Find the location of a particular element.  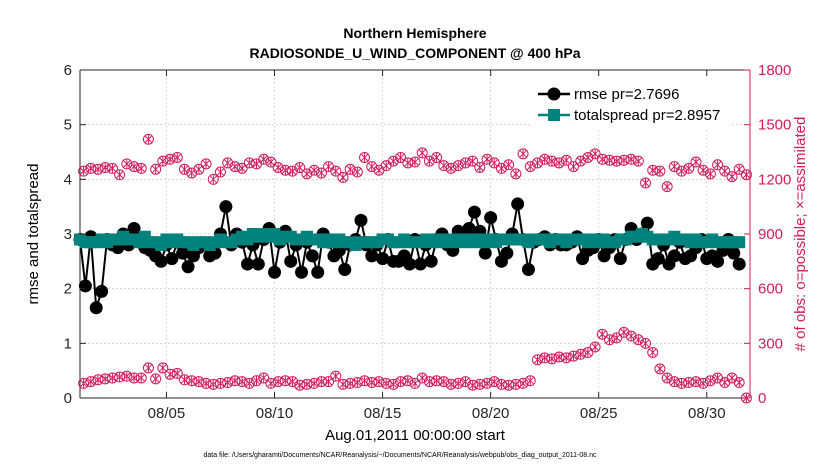

y-tick-label-left-4: 4 is located at coordinates (68, 179).